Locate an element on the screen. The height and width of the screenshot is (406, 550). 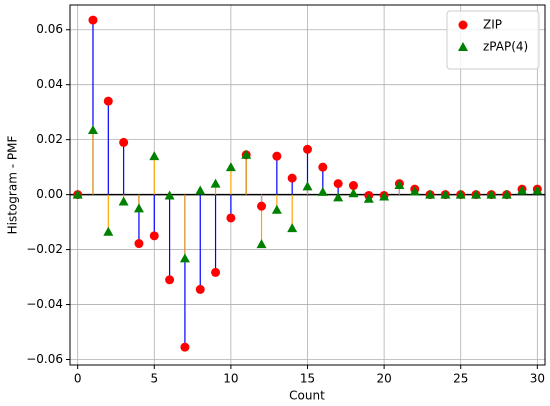
x-tick-label: 25 is located at coordinates (460, 379).